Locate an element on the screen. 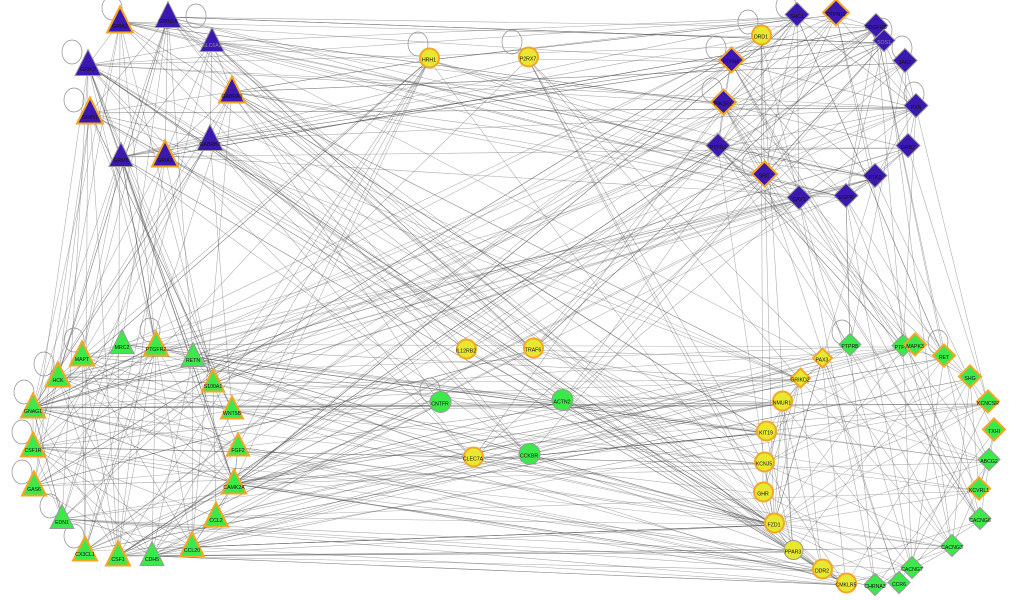  network-node: PTGFR2 is located at coordinates (156, 344).